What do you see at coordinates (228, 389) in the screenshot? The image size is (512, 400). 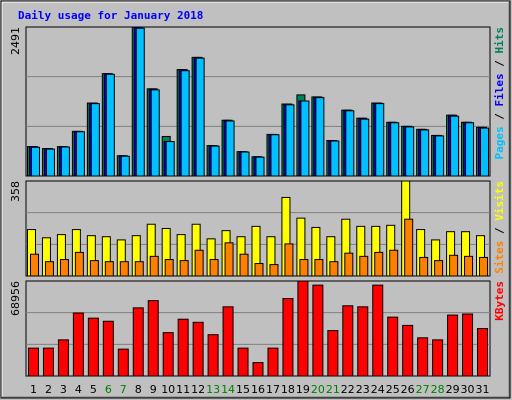 I see `x-tick-label: 14` at bounding box center [228, 389].